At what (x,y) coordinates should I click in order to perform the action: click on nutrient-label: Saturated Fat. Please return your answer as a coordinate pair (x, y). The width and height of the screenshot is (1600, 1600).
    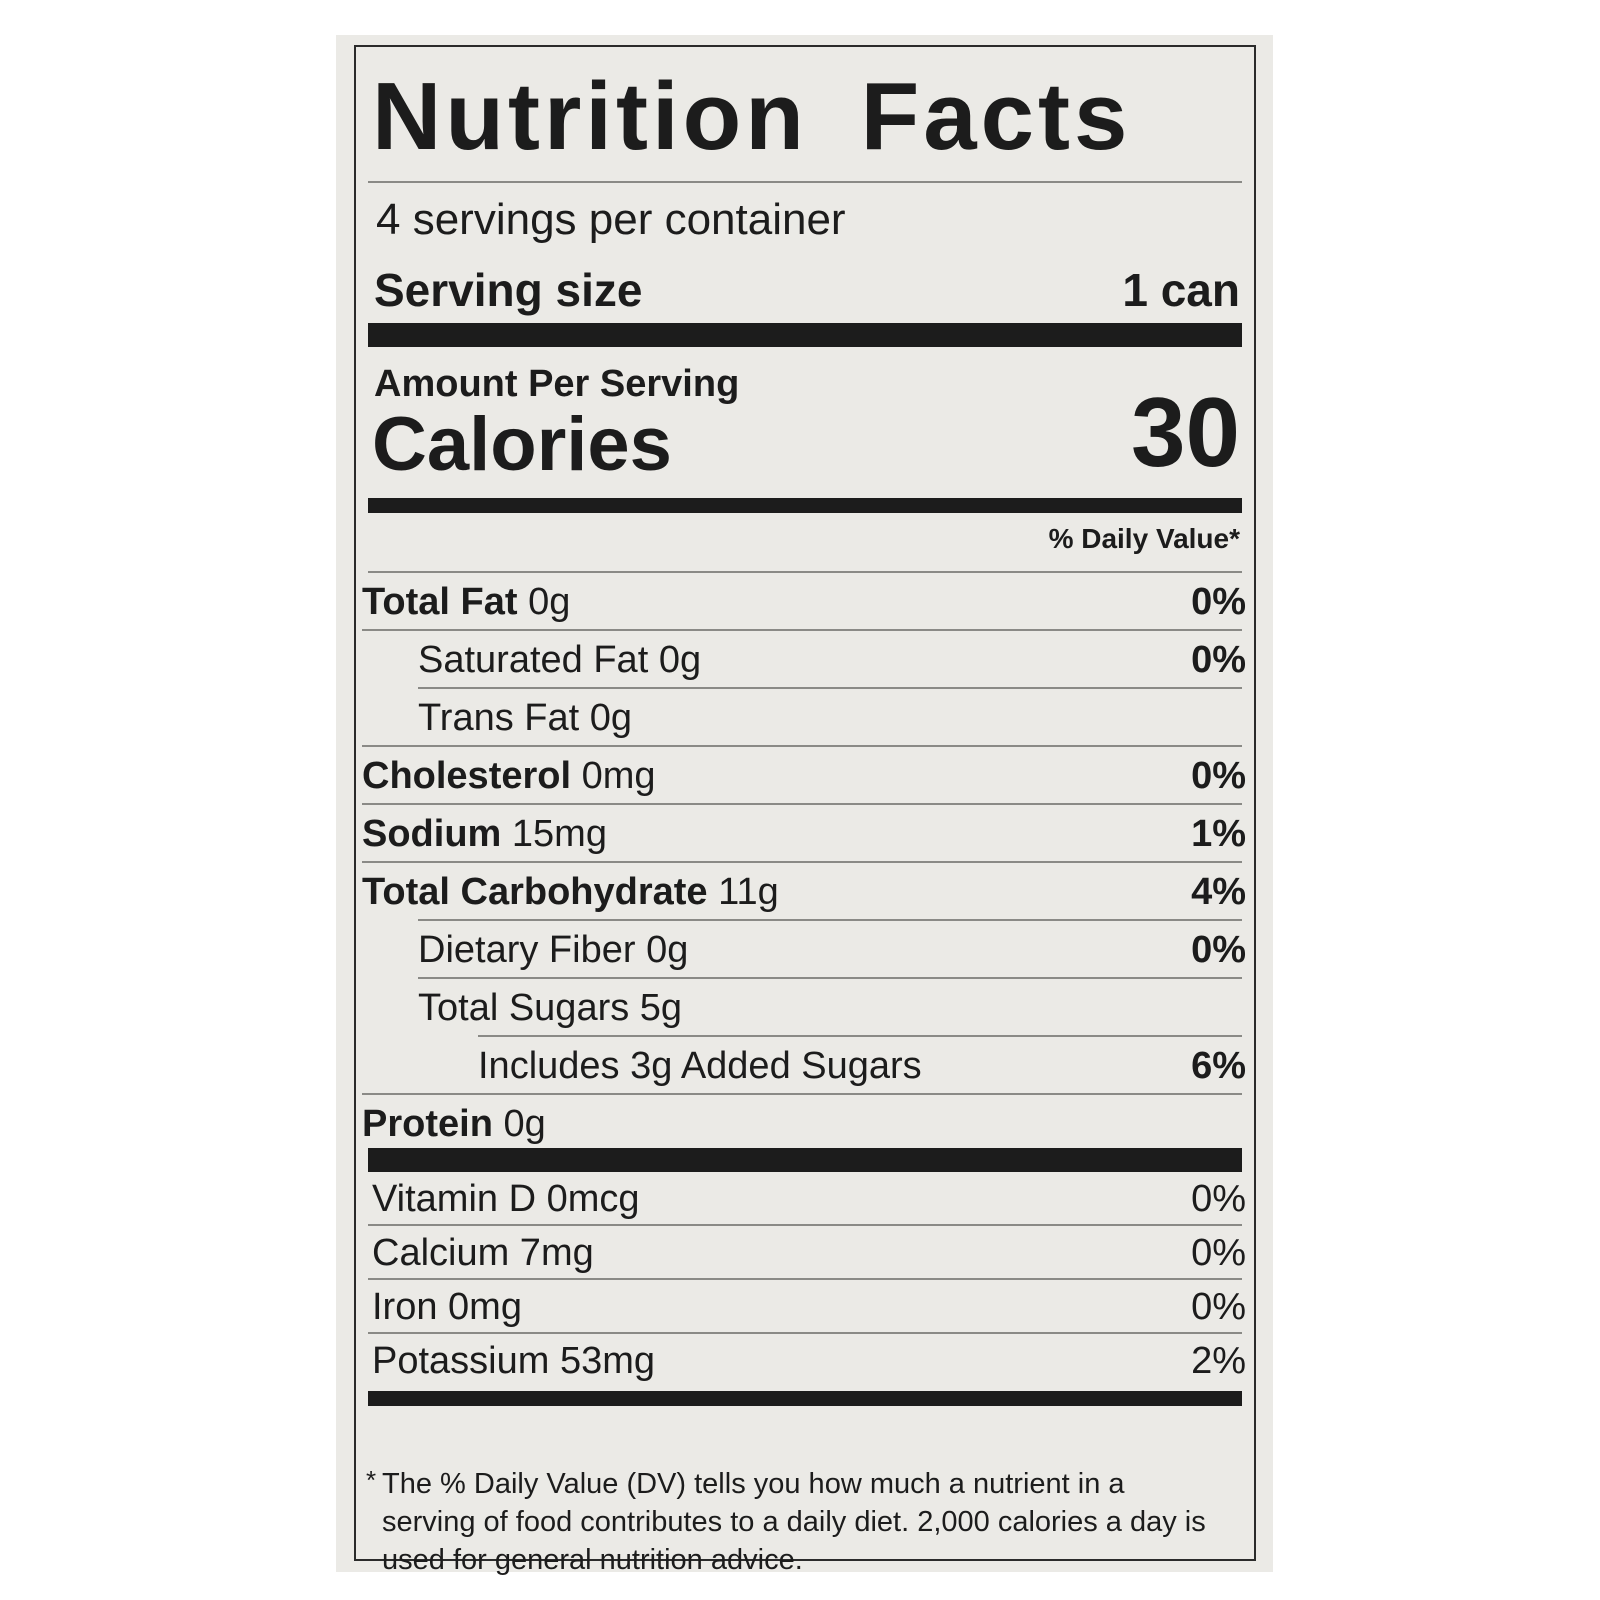
    Looking at the image, I should click on (533, 660).